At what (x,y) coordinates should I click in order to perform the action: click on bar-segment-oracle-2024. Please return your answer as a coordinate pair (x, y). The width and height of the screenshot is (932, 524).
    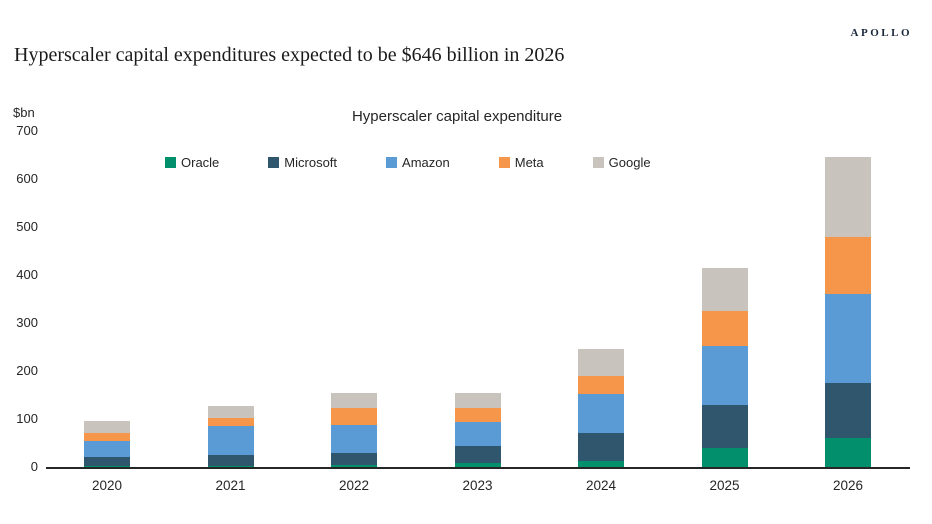
    Looking at the image, I should click on (601, 463).